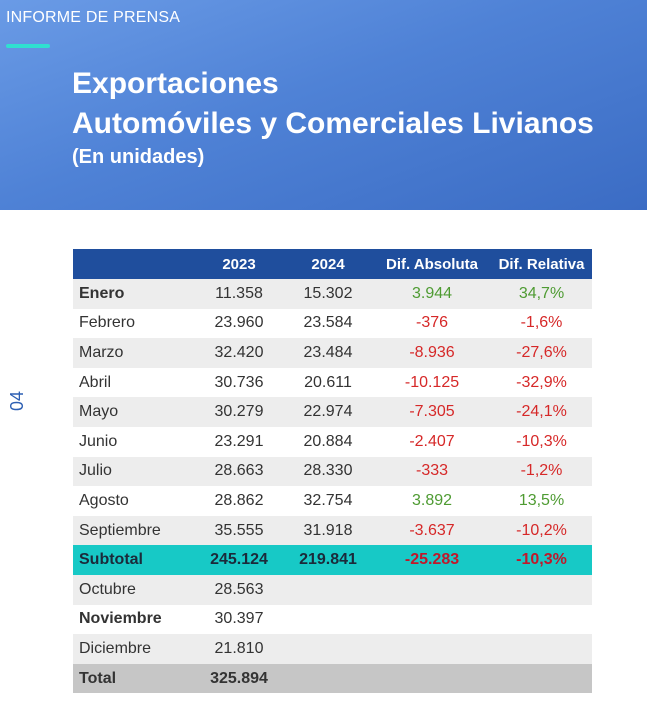  I want to click on value-2023-cell: 23.960, so click(239, 323).